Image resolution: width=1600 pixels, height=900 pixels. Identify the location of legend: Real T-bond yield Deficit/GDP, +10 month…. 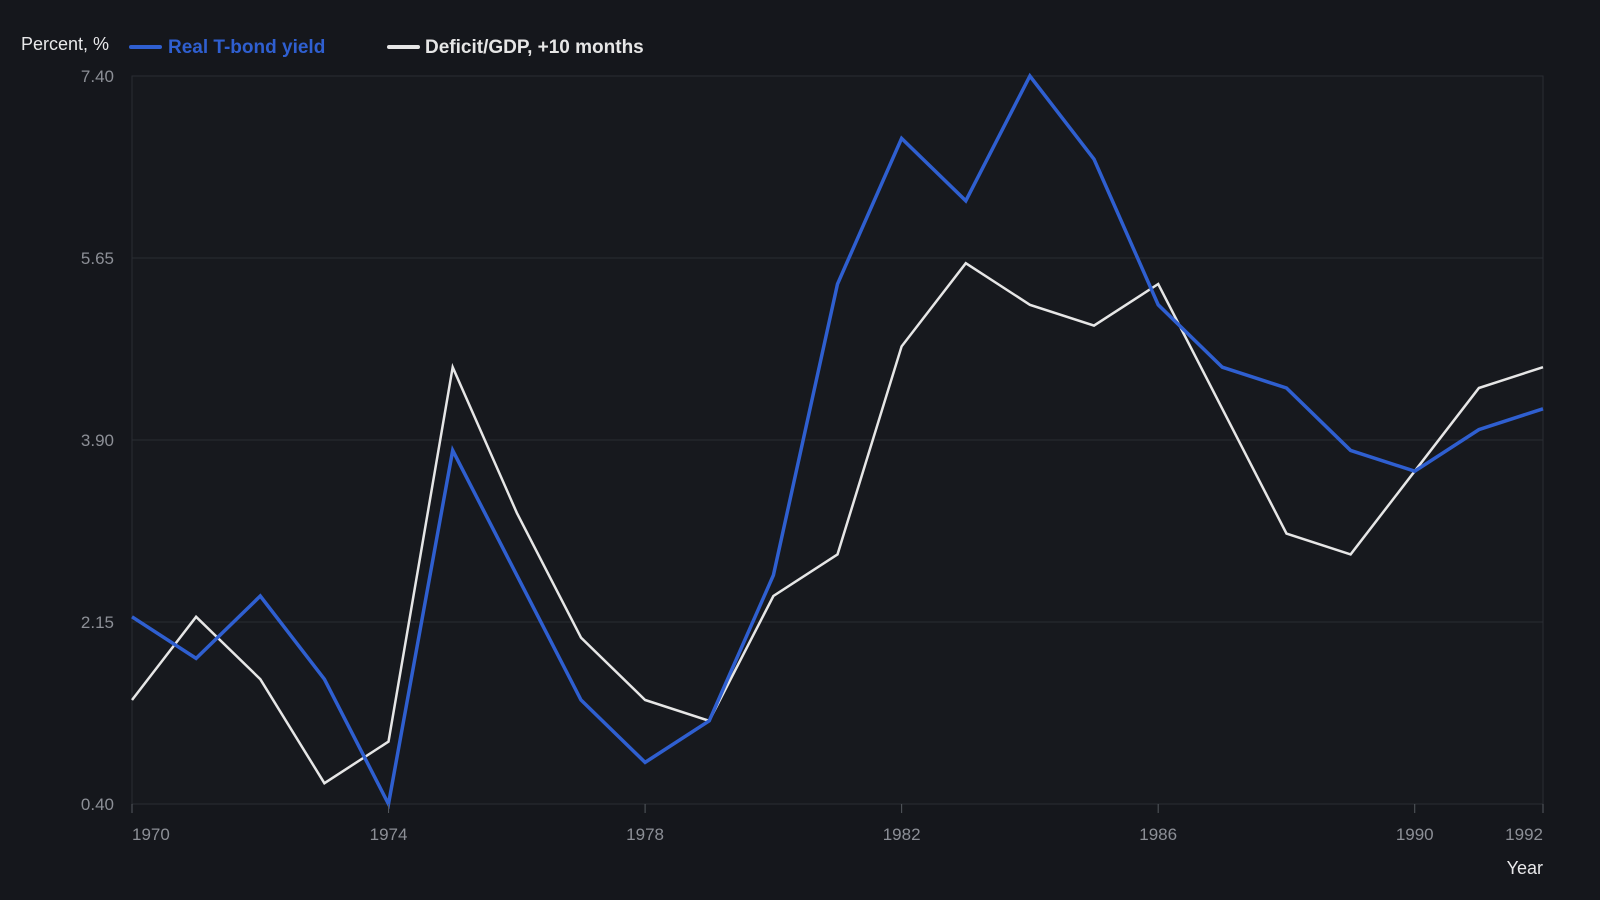
(386, 47).